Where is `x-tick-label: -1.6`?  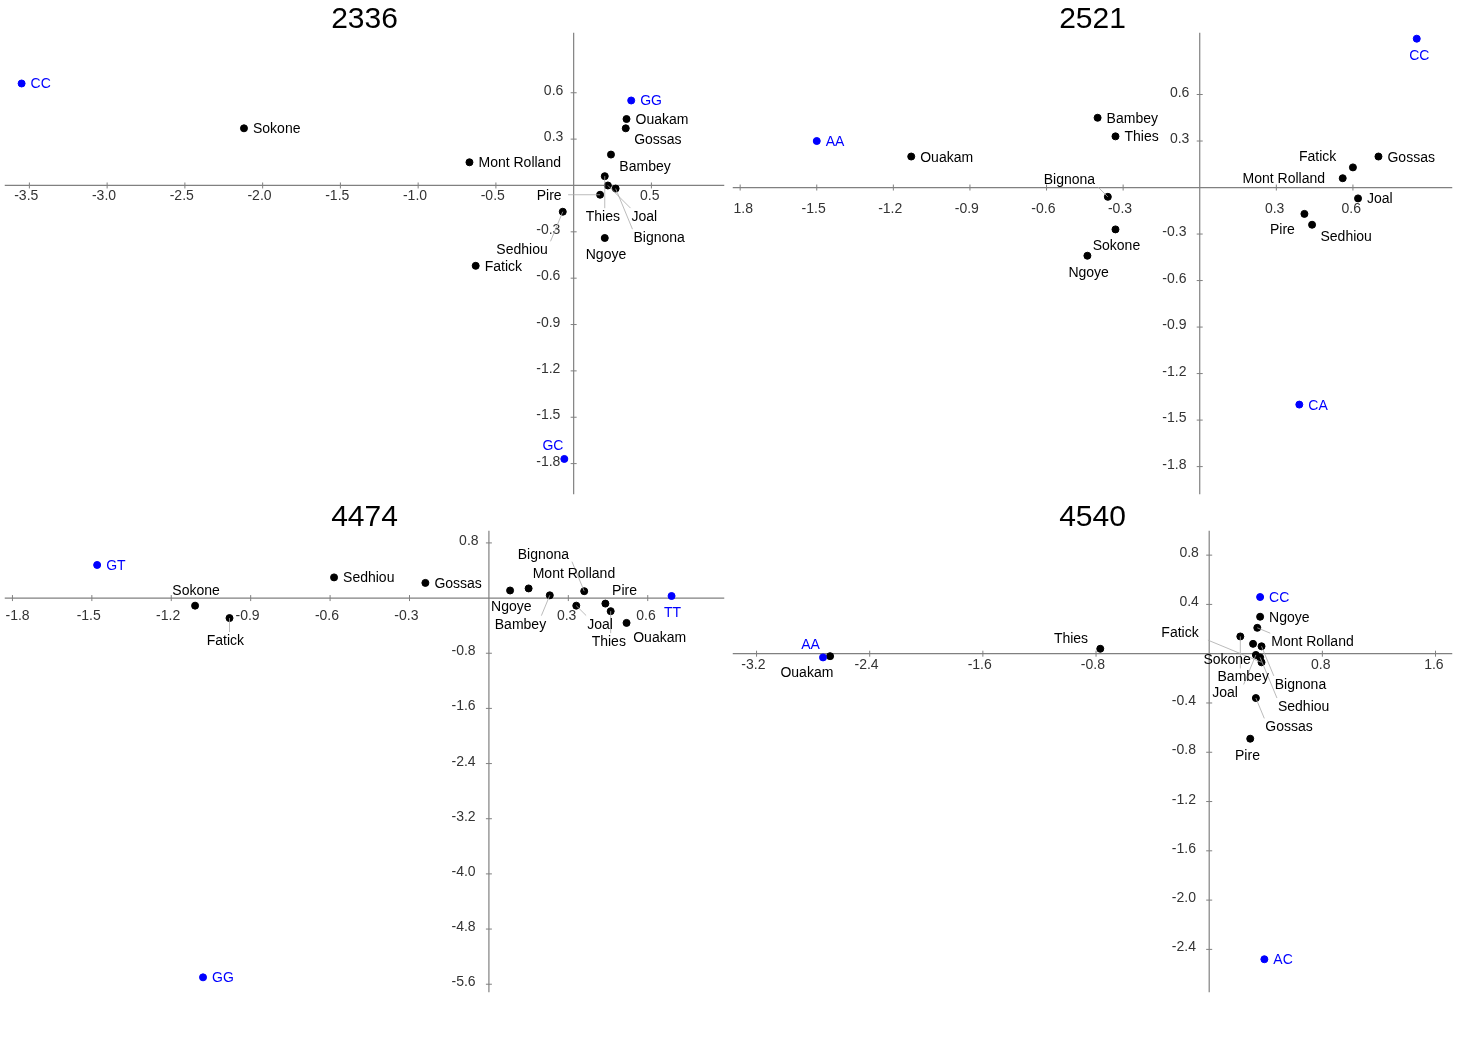
x-tick-label: -1.6 is located at coordinates (980, 663).